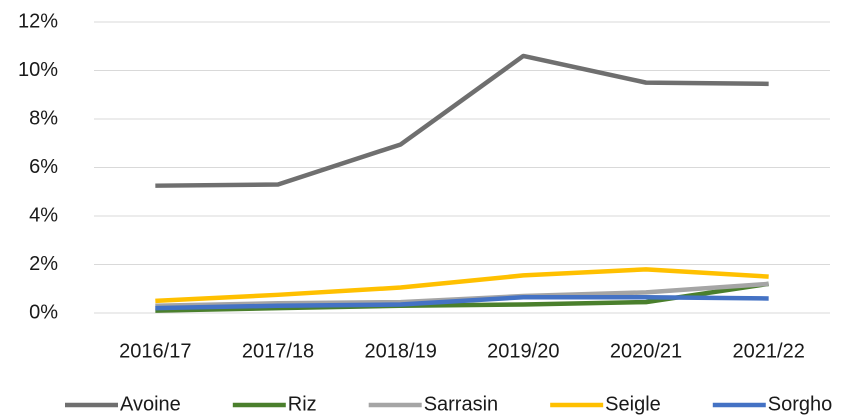 This screenshot has width=849, height=416. I want to click on y-tick-label: 0%, so click(43, 312).